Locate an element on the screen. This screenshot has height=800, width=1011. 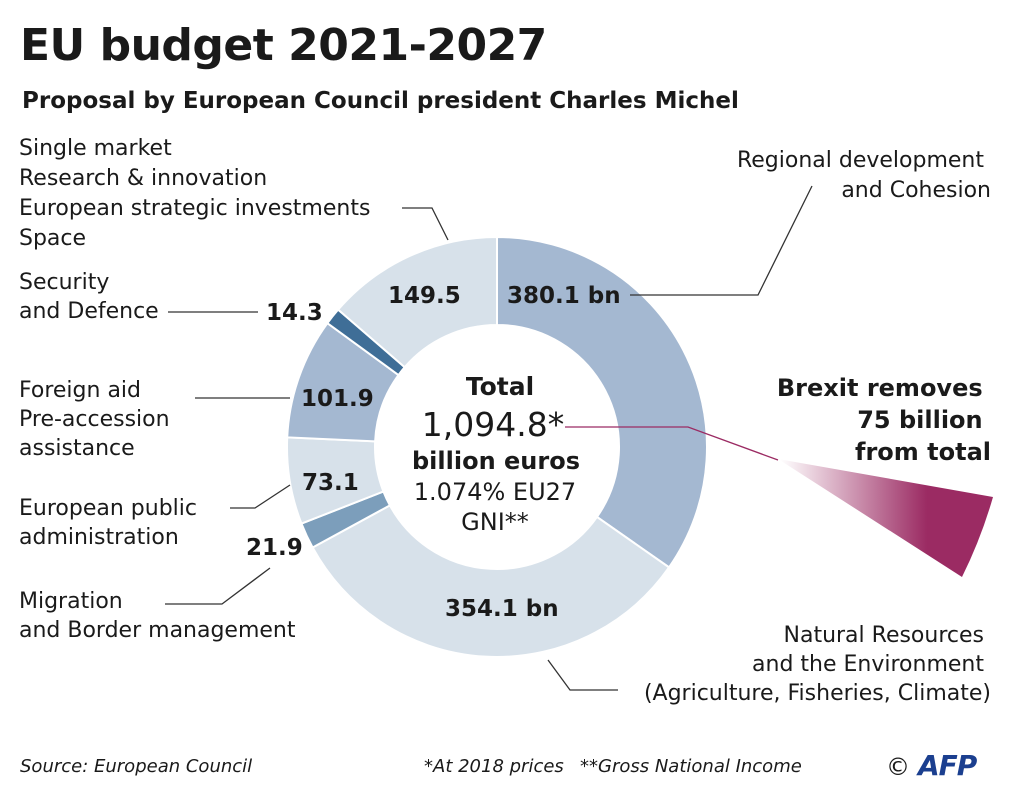
label-foreign-aid-line: Pre-accession is located at coordinates (94, 419).